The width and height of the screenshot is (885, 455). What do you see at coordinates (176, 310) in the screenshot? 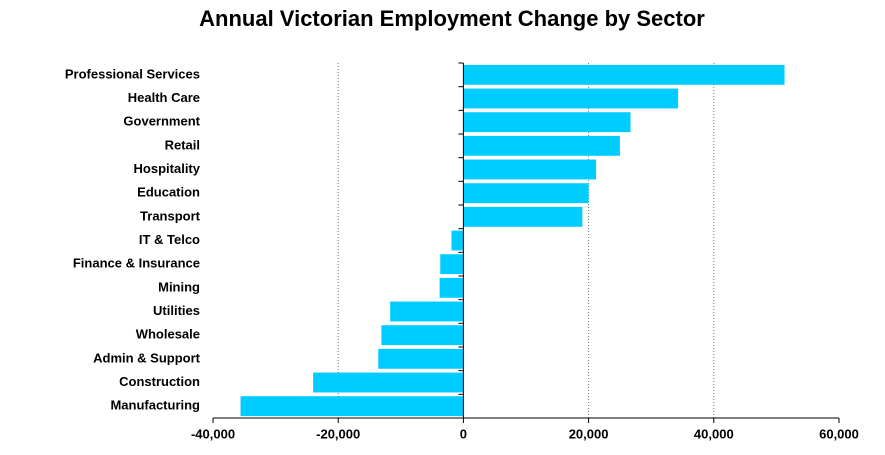
I see `y-tick-label: Utilities` at bounding box center [176, 310].